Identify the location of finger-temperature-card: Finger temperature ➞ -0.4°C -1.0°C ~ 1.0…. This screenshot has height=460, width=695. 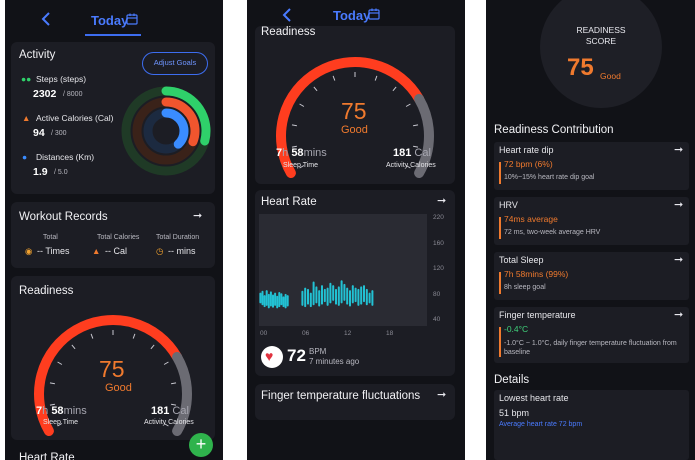
(591, 335).